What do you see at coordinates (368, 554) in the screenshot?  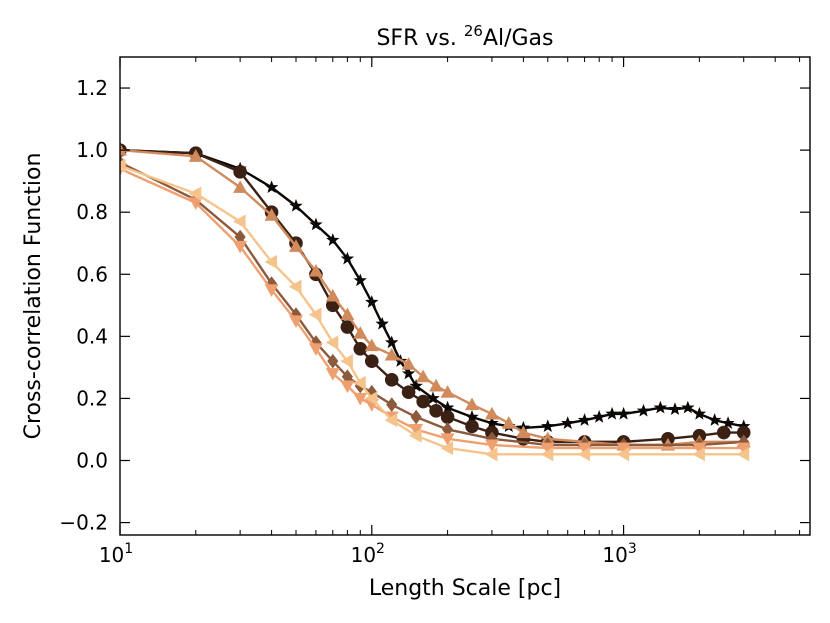 I see `x-tick-label: 10²` at bounding box center [368, 554].